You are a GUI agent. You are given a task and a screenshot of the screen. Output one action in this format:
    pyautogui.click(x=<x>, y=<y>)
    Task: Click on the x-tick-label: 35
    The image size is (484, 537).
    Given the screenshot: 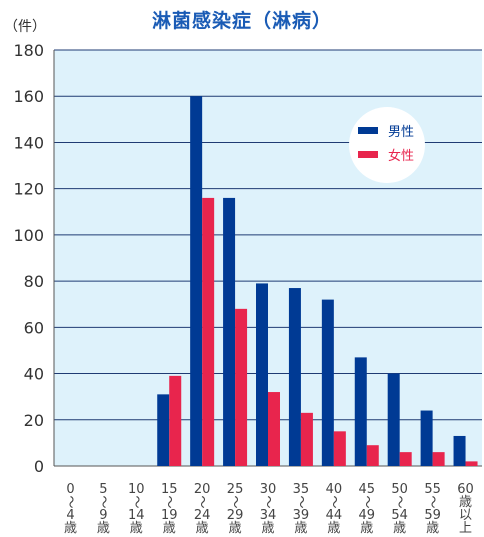 What is the action you would take?
    pyautogui.click(x=301, y=489)
    